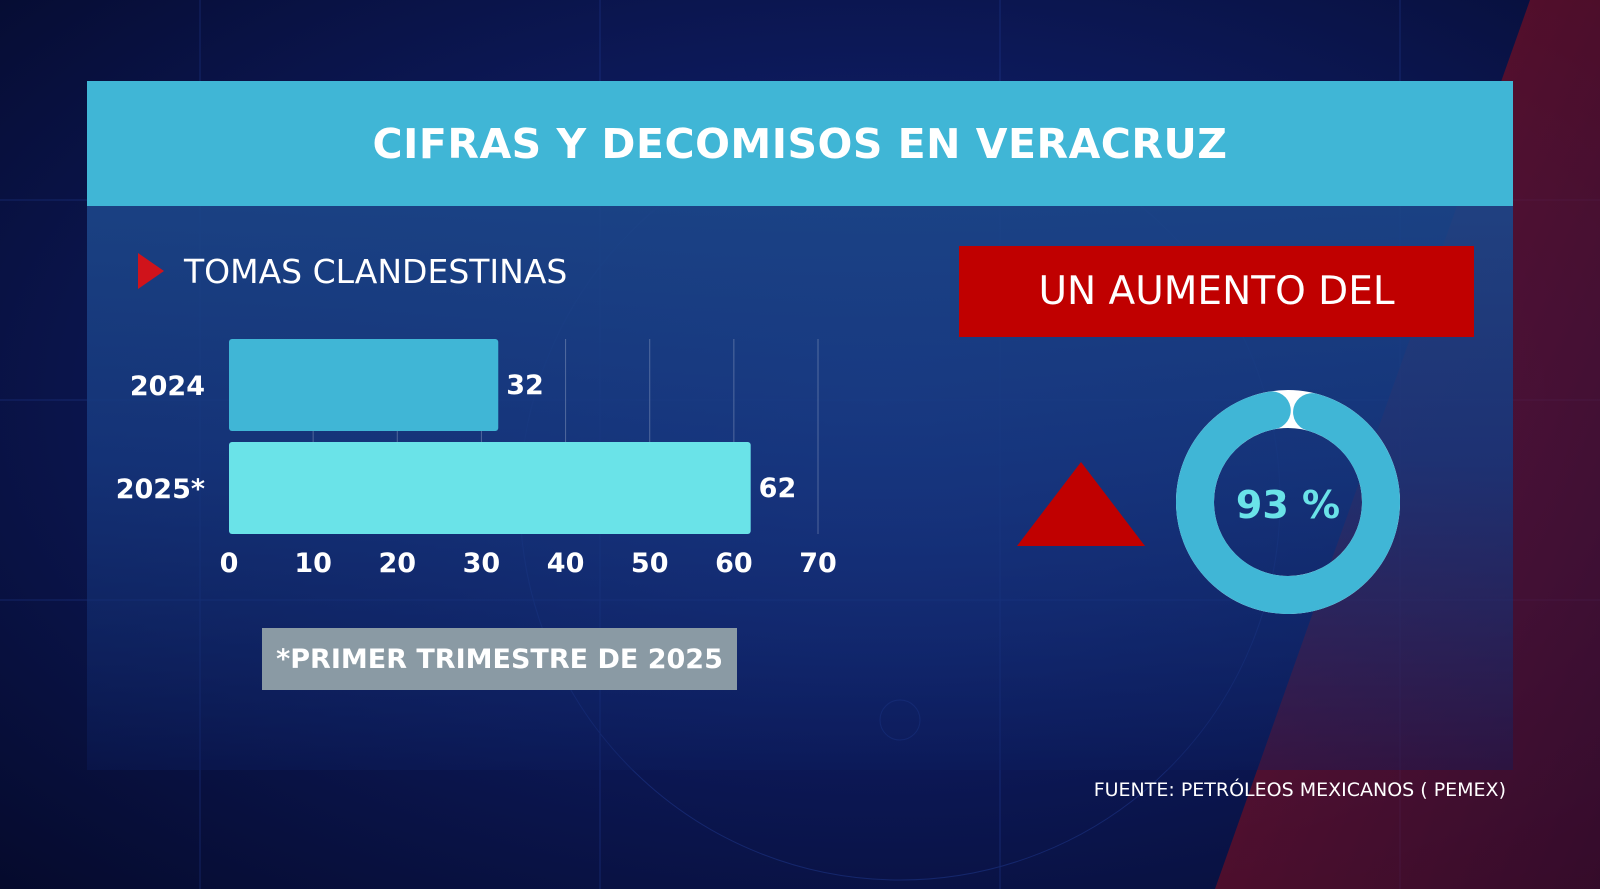  Describe the element at coordinates (734, 563) in the screenshot. I see `x-tick-label: 60` at that location.